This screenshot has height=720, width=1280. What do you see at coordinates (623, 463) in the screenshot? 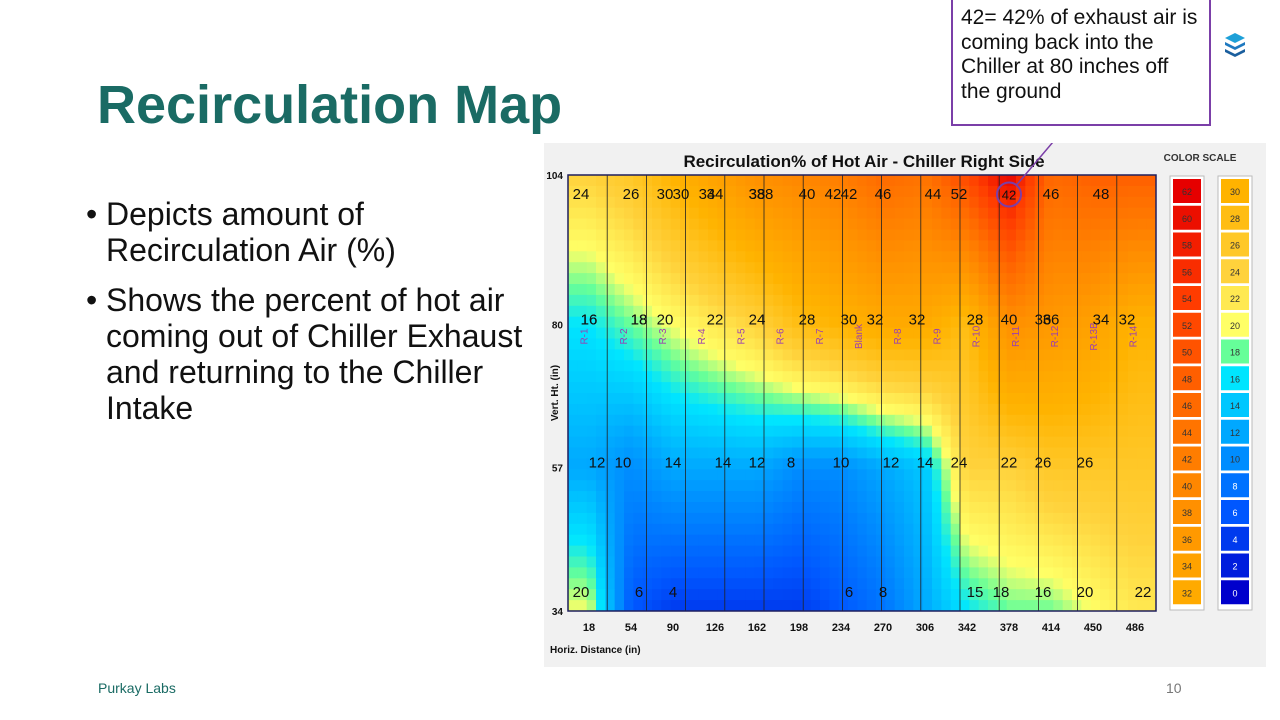
I see `contour-value-label: 10` at bounding box center [623, 463].